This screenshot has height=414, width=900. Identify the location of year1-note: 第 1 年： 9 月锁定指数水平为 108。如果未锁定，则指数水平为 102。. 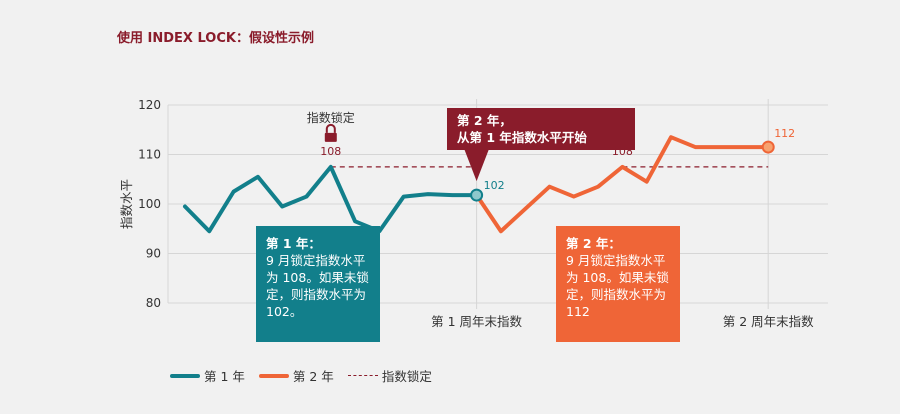
(318, 284).